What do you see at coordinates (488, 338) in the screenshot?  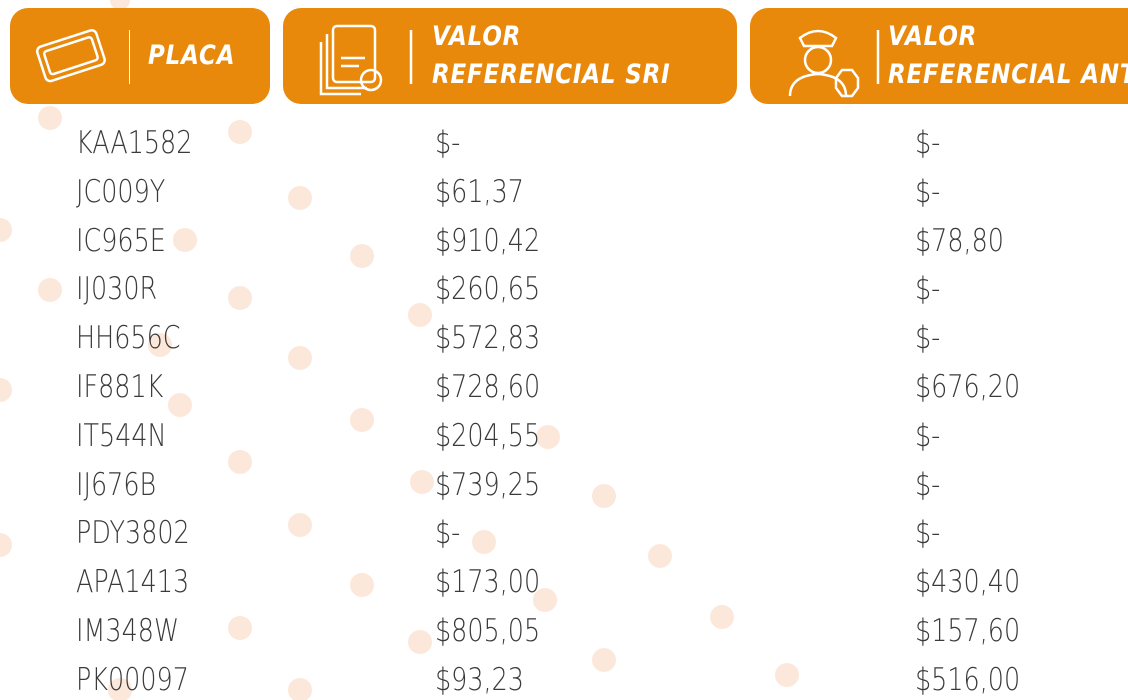 I see `cell: $572,83` at bounding box center [488, 338].